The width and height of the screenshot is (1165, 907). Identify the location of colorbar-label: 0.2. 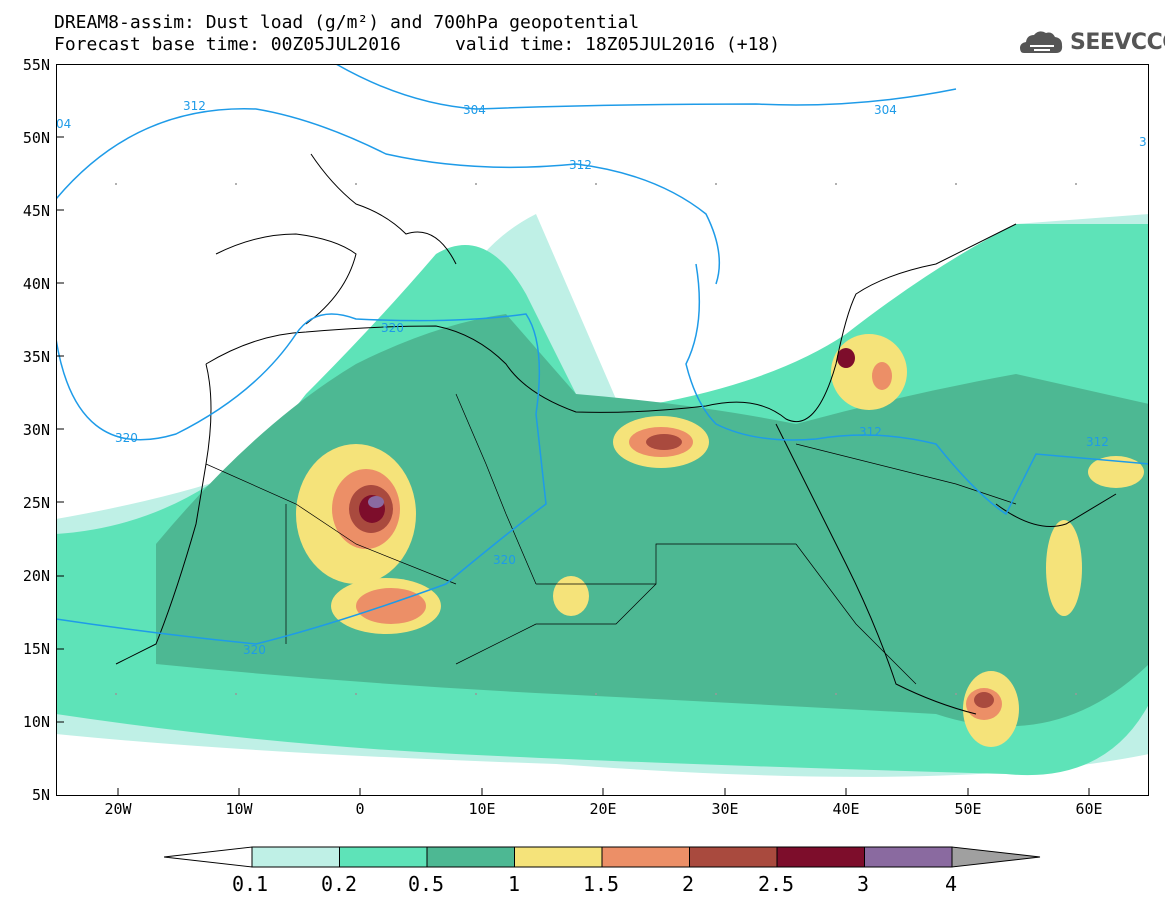
(339, 884).